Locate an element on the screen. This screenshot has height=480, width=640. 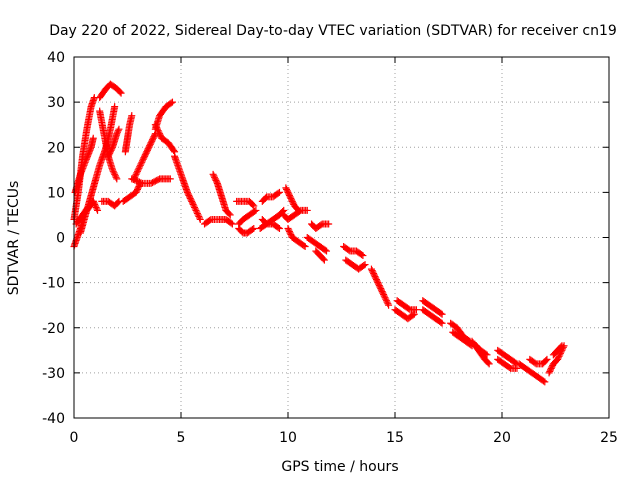
x-axis-label: GPS time / hours is located at coordinates (339, 467).